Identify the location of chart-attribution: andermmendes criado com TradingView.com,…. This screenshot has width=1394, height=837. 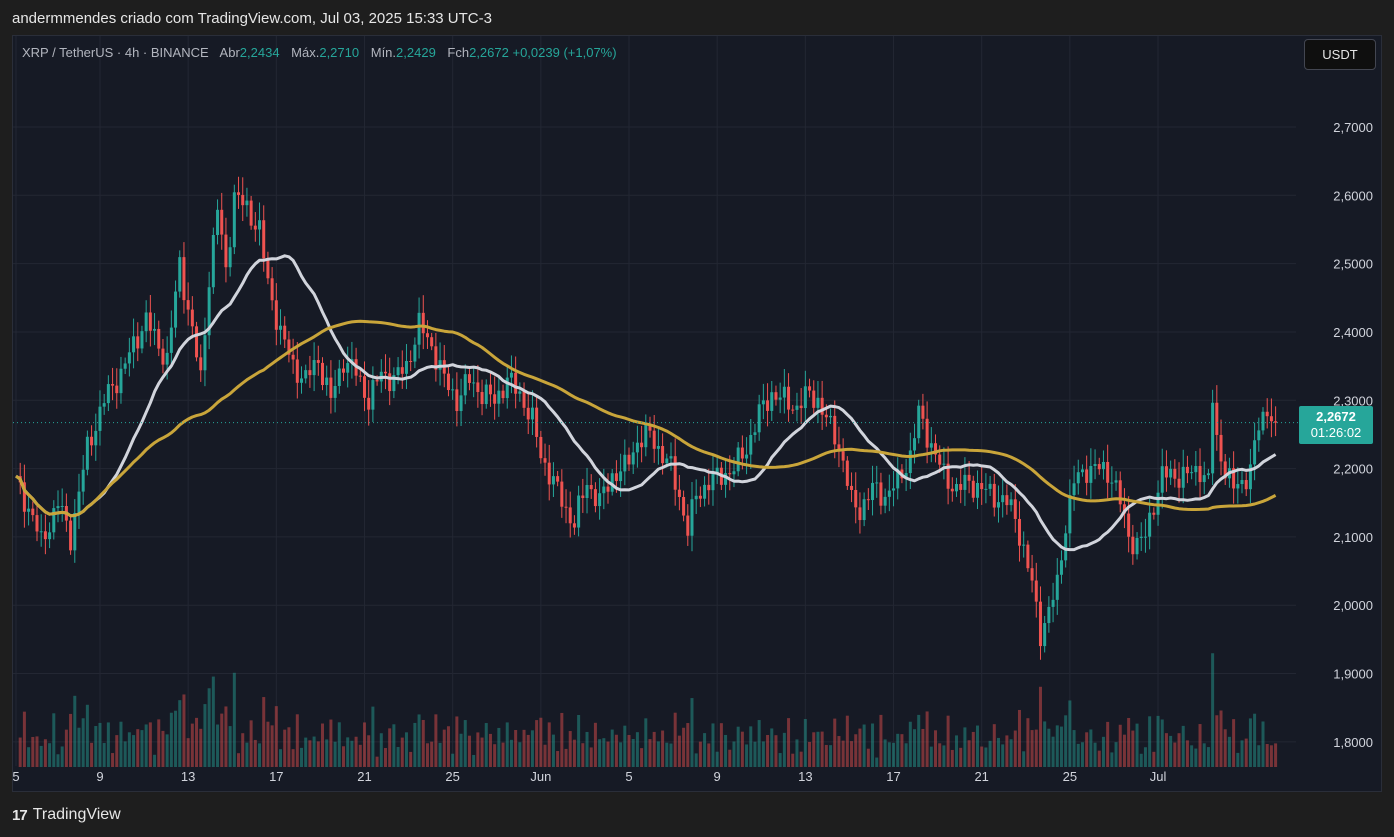
(252, 18).